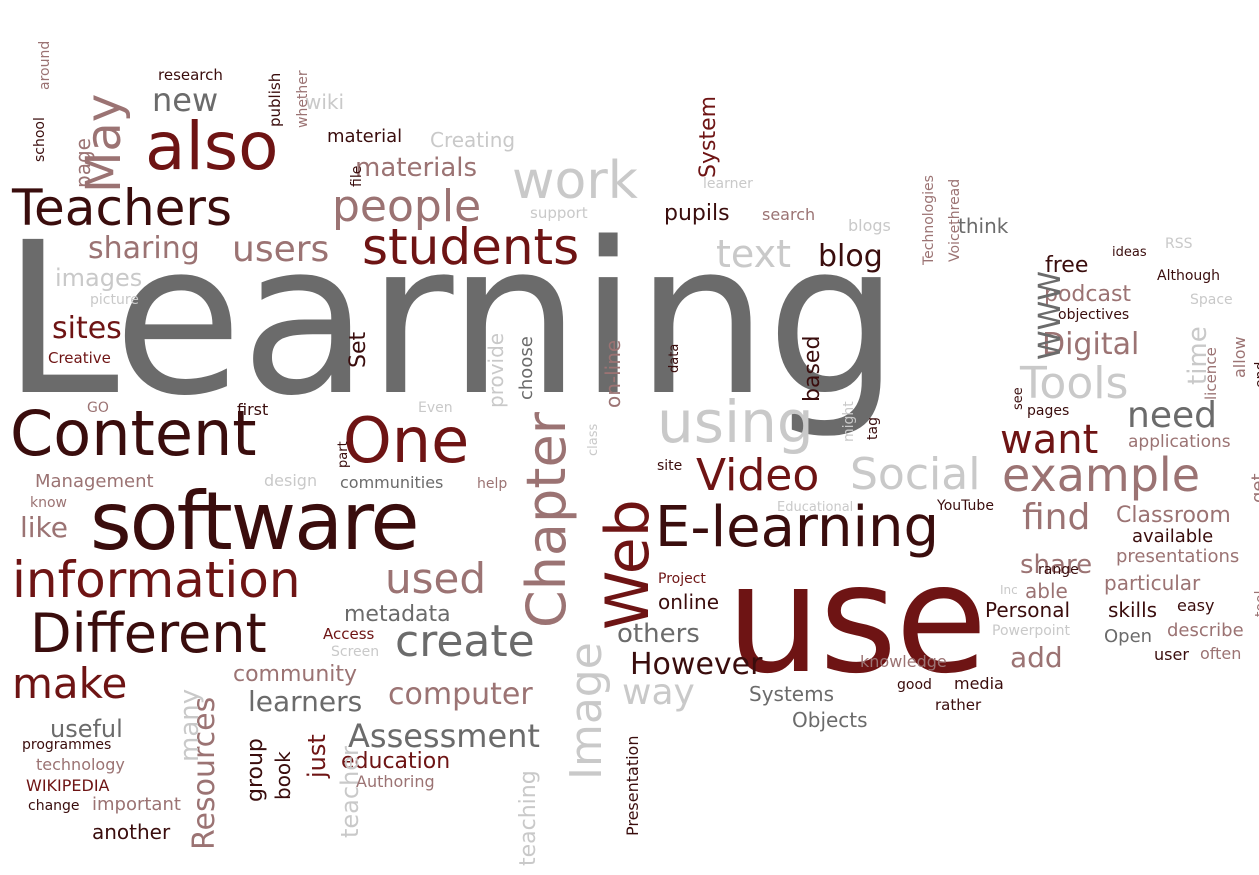 The width and height of the screenshot is (1259, 875). I want to click on word-tag: tag, so click(873, 428).